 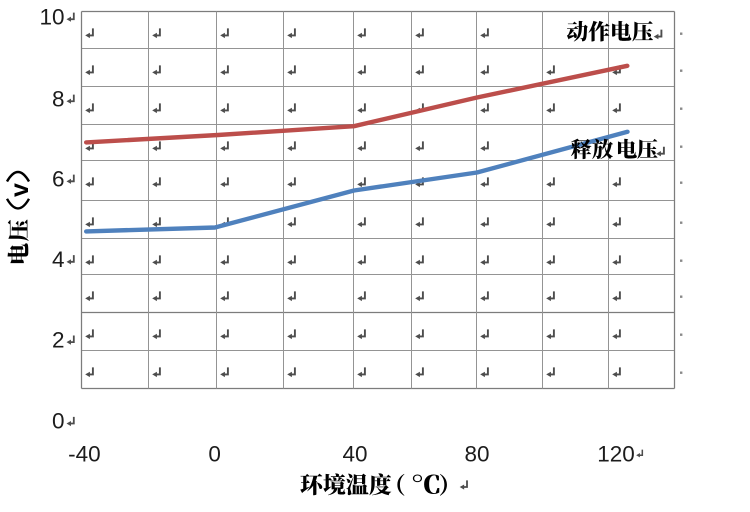 I want to click on svg-text: 4, so click(x=58, y=259).